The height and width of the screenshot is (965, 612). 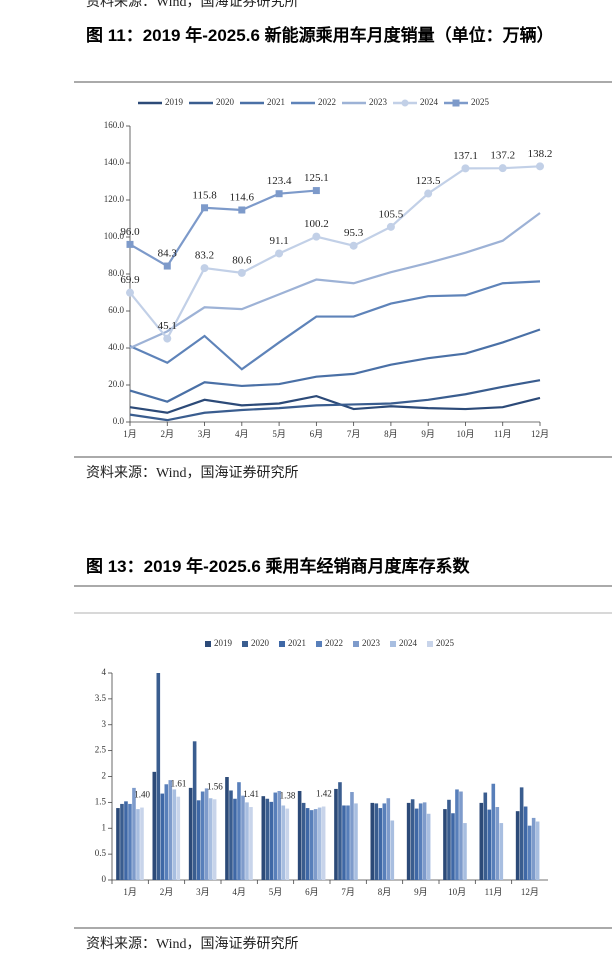 What do you see at coordinates (101, 698) in the screenshot?
I see `y-tick-label: 3.5` at bounding box center [101, 698].